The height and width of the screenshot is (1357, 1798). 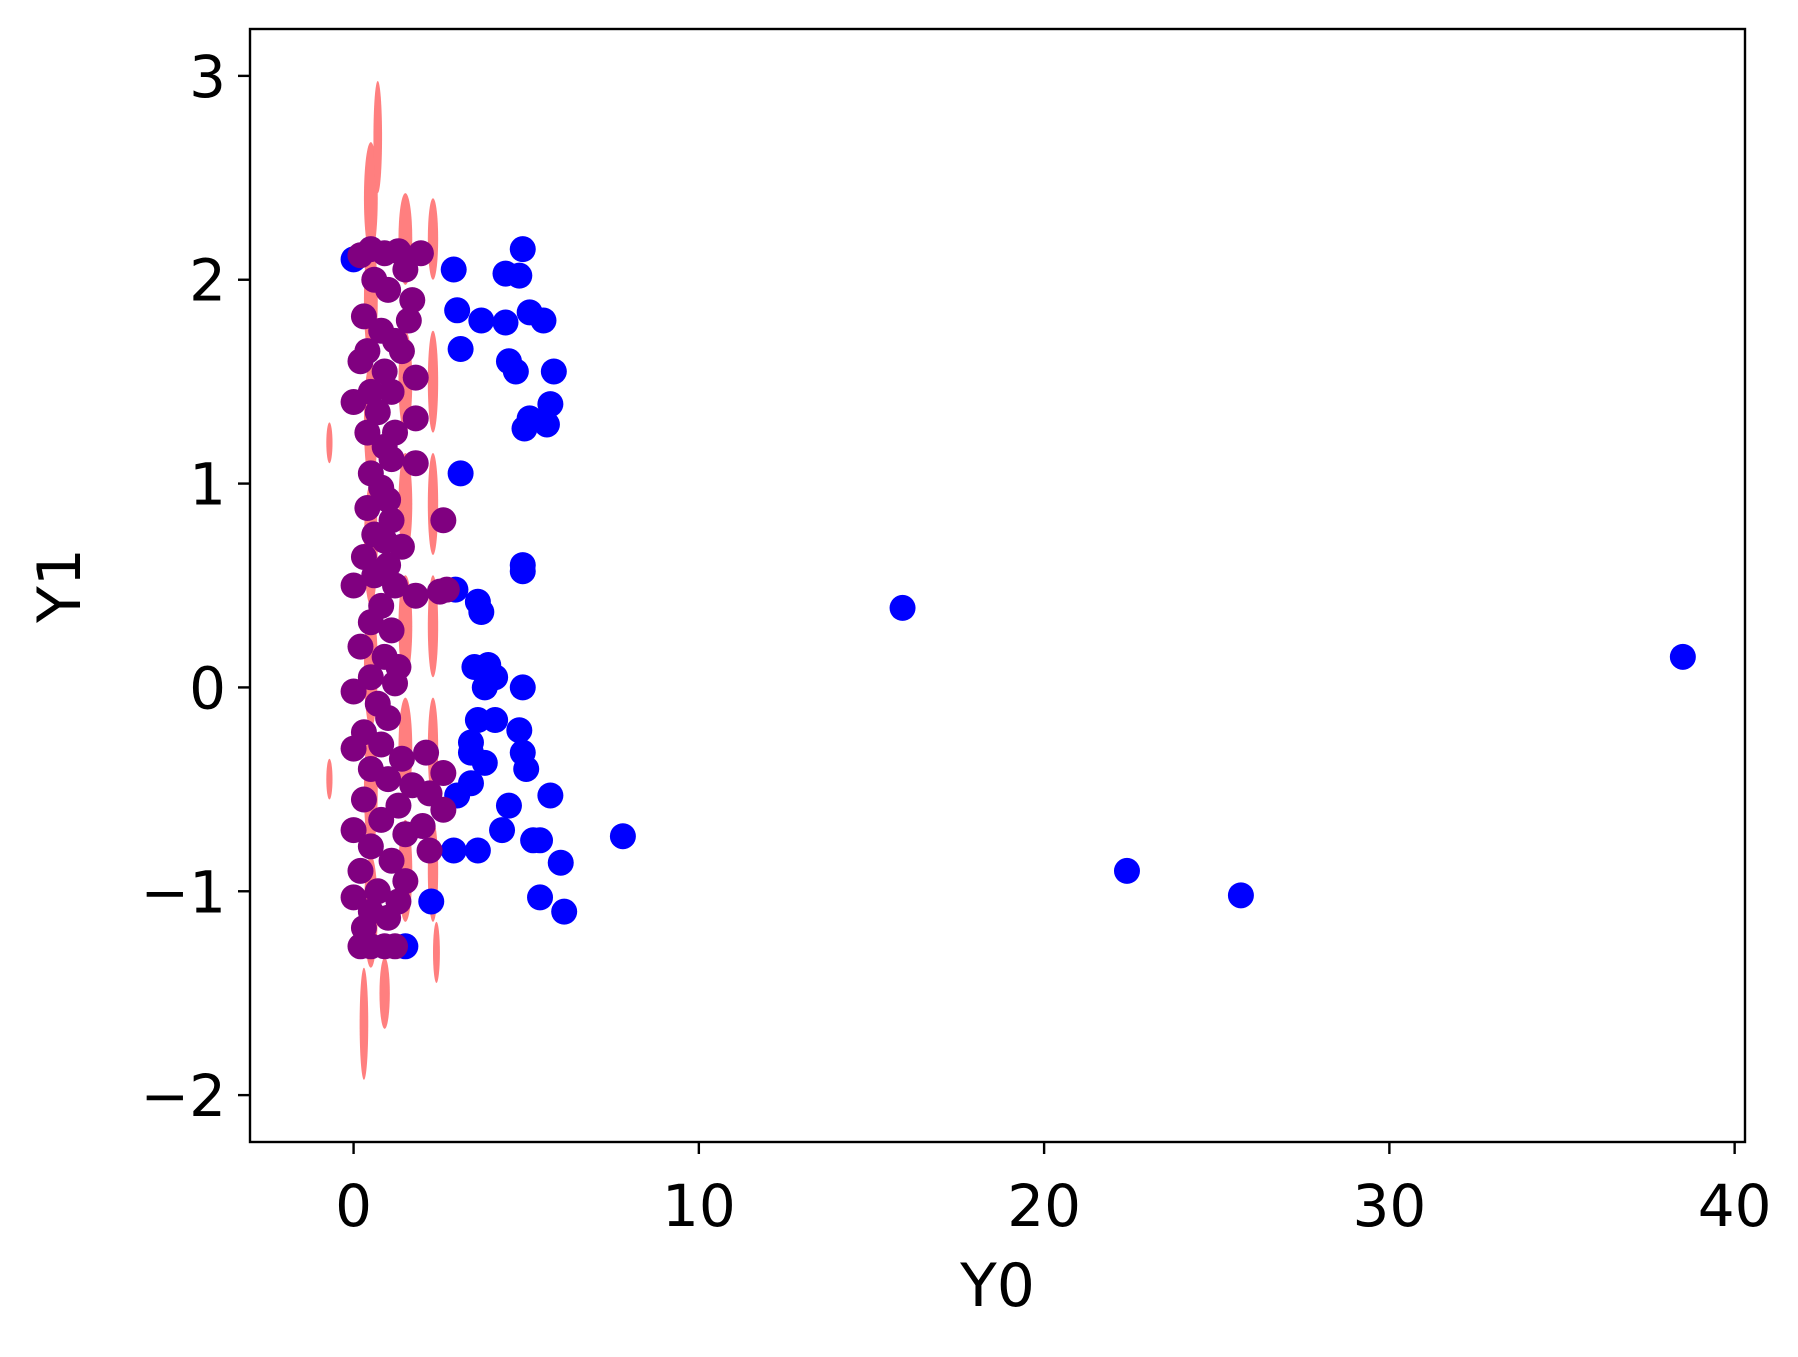 I want to click on x-tick-label: 0, so click(x=353, y=1206).